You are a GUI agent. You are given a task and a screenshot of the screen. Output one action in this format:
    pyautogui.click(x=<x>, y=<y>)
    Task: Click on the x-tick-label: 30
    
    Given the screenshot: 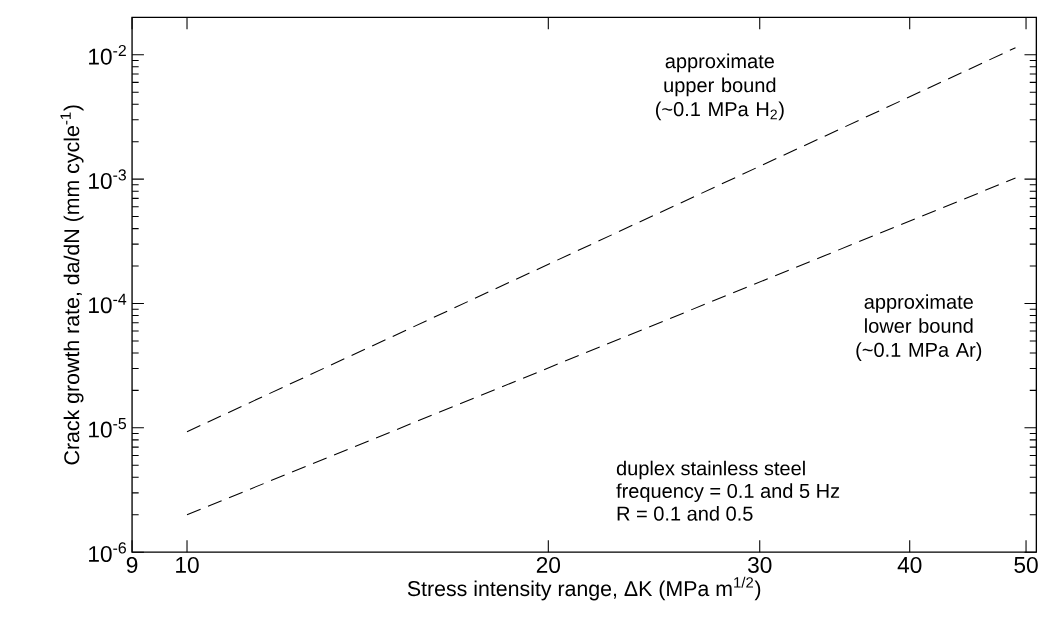 What is the action you would take?
    pyautogui.click(x=759, y=565)
    